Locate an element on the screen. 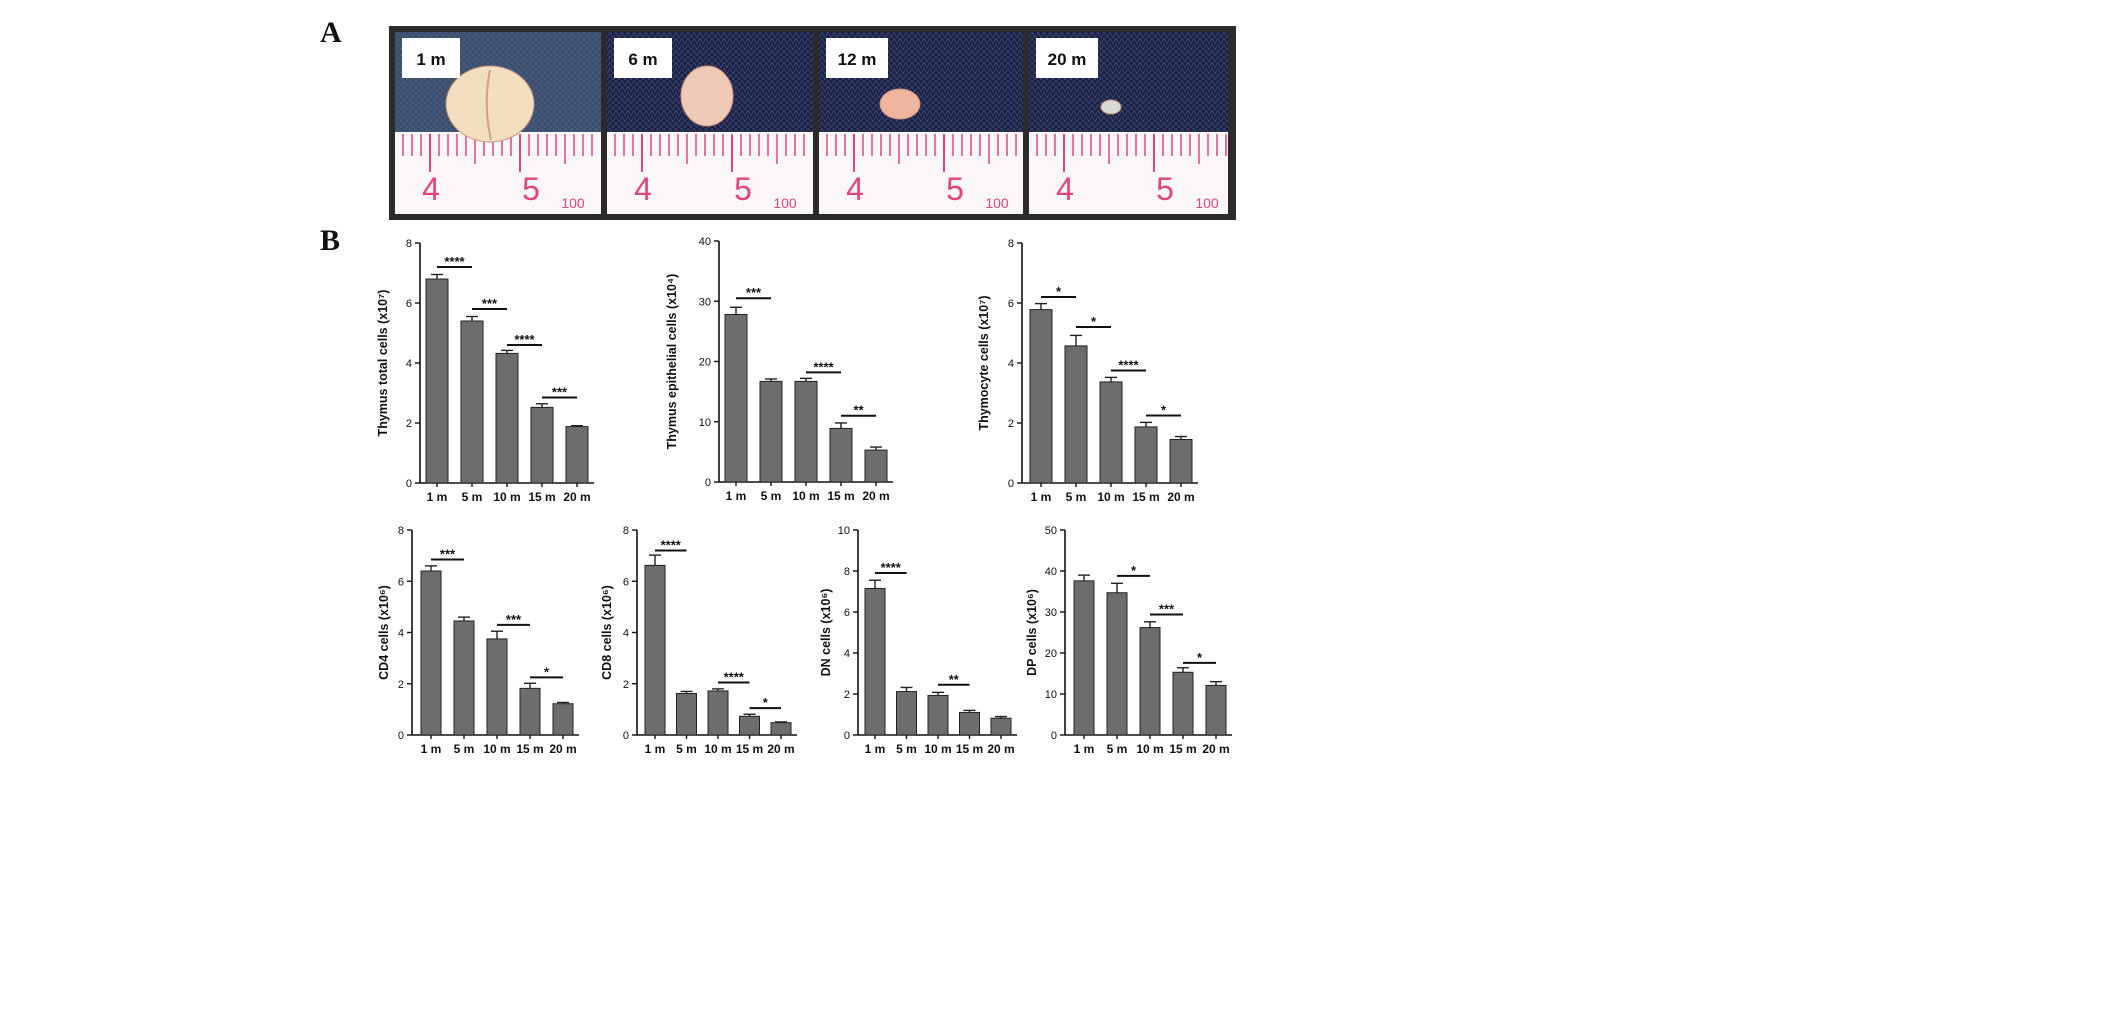 This screenshot has height=1024, width=2126. ruler is located at coordinates (1128, 173).